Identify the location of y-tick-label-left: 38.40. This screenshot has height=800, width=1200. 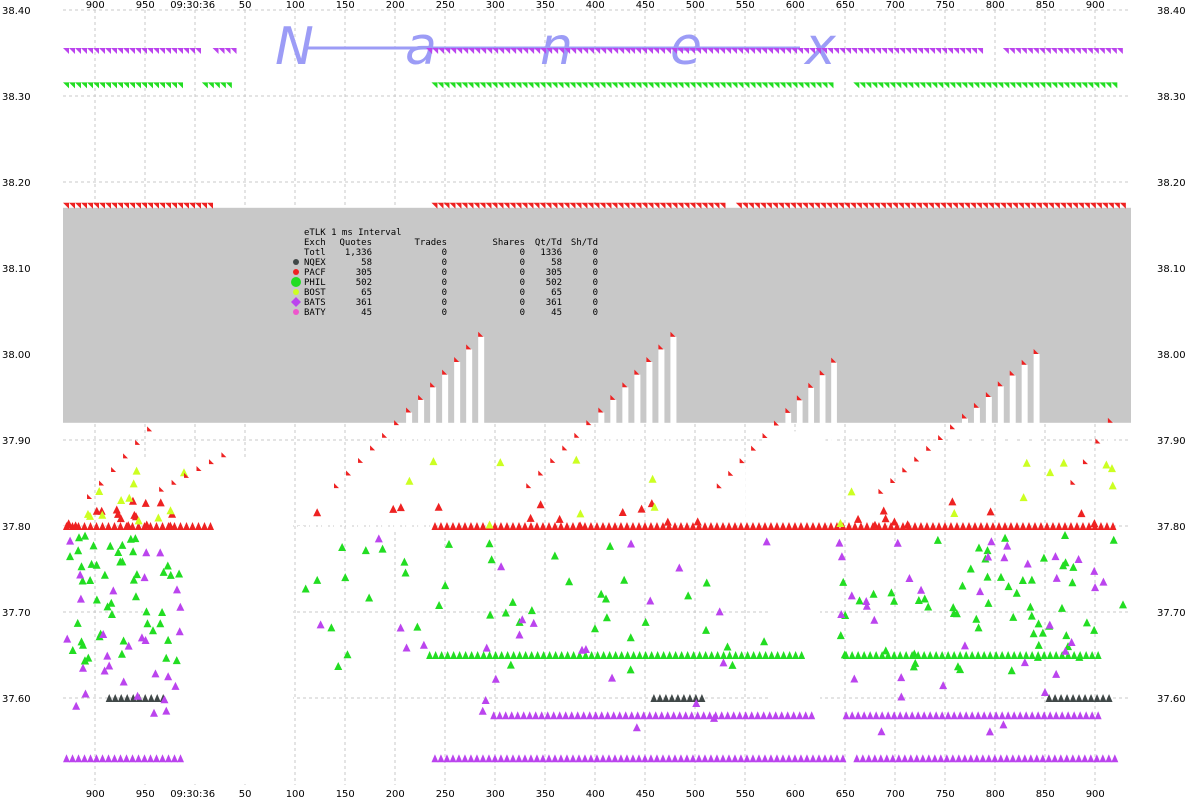
(16, 11).